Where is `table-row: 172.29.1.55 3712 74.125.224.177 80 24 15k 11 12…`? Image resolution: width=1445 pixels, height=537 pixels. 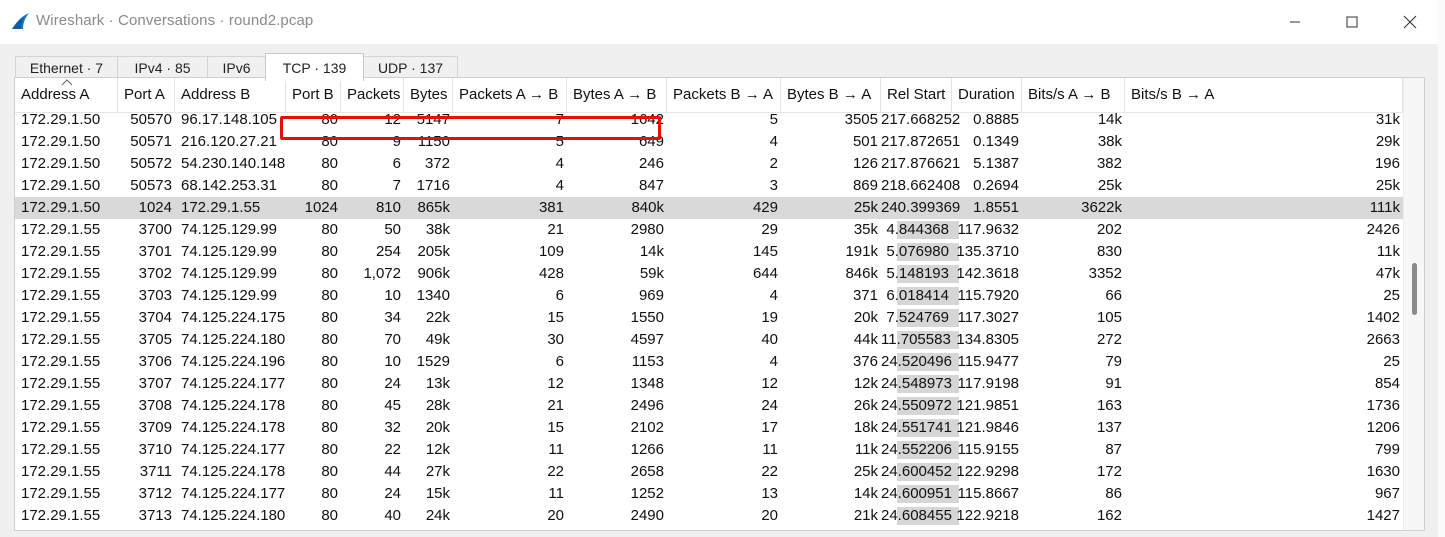
table-row: 172.29.1.55 3712 74.125.224.177 80 24 15k 11 12… is located at coordinates (709, 494).